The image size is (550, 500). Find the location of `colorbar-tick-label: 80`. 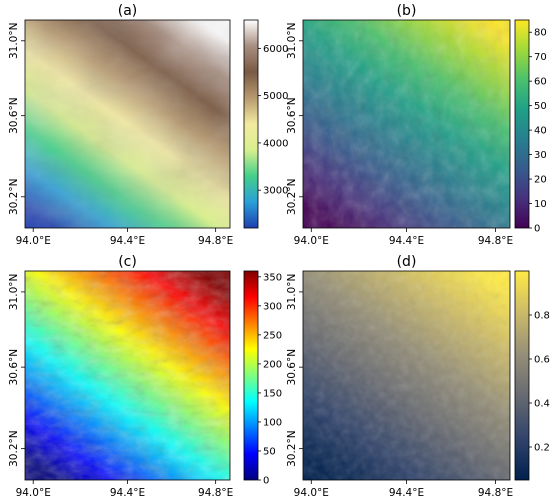

colorbar-tick-label: 80 is located at coordinates (540, 33).